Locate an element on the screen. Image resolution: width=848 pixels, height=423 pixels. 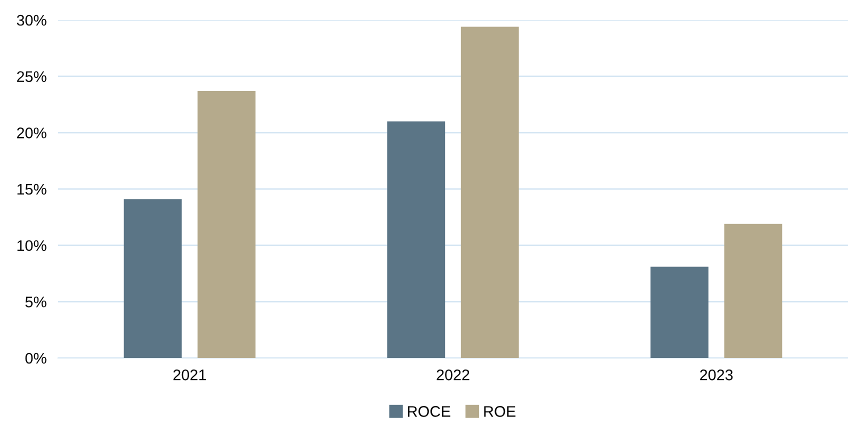
y-tick-label: 15% is located at coordinates (31, 189).